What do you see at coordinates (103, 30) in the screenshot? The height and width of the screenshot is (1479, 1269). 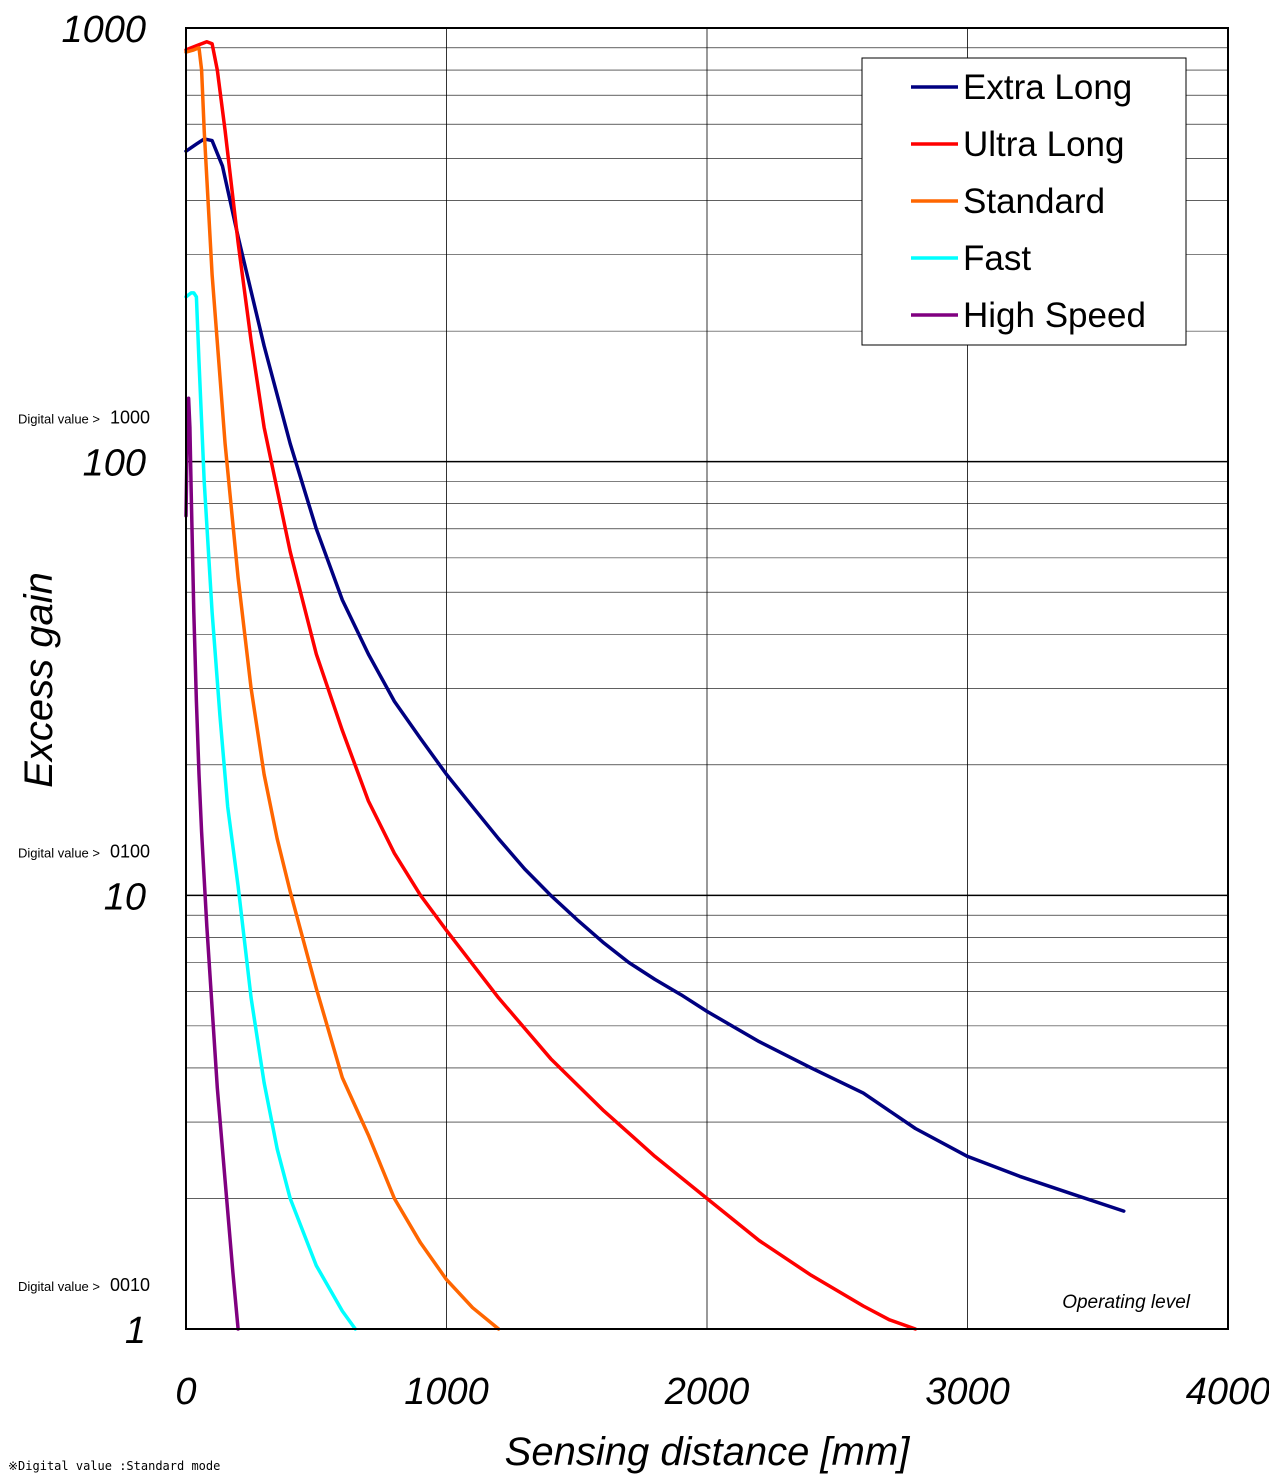 I see `y-tick-label: 1000` at bounding box center [103, 30].